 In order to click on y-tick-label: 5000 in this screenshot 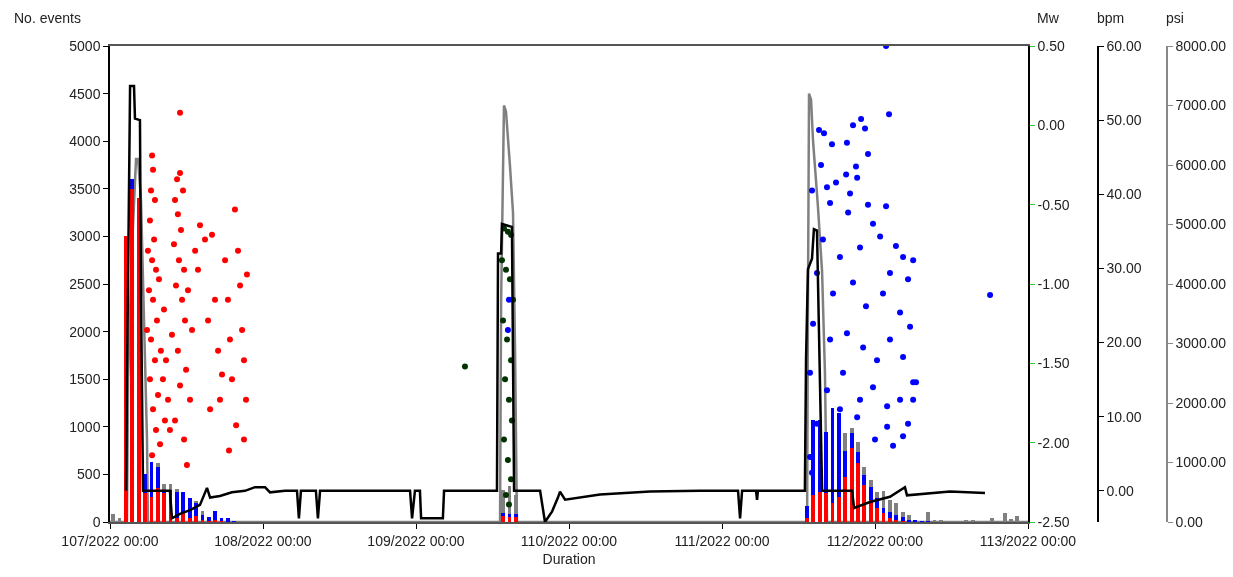, I will do `click(85, 45)`.